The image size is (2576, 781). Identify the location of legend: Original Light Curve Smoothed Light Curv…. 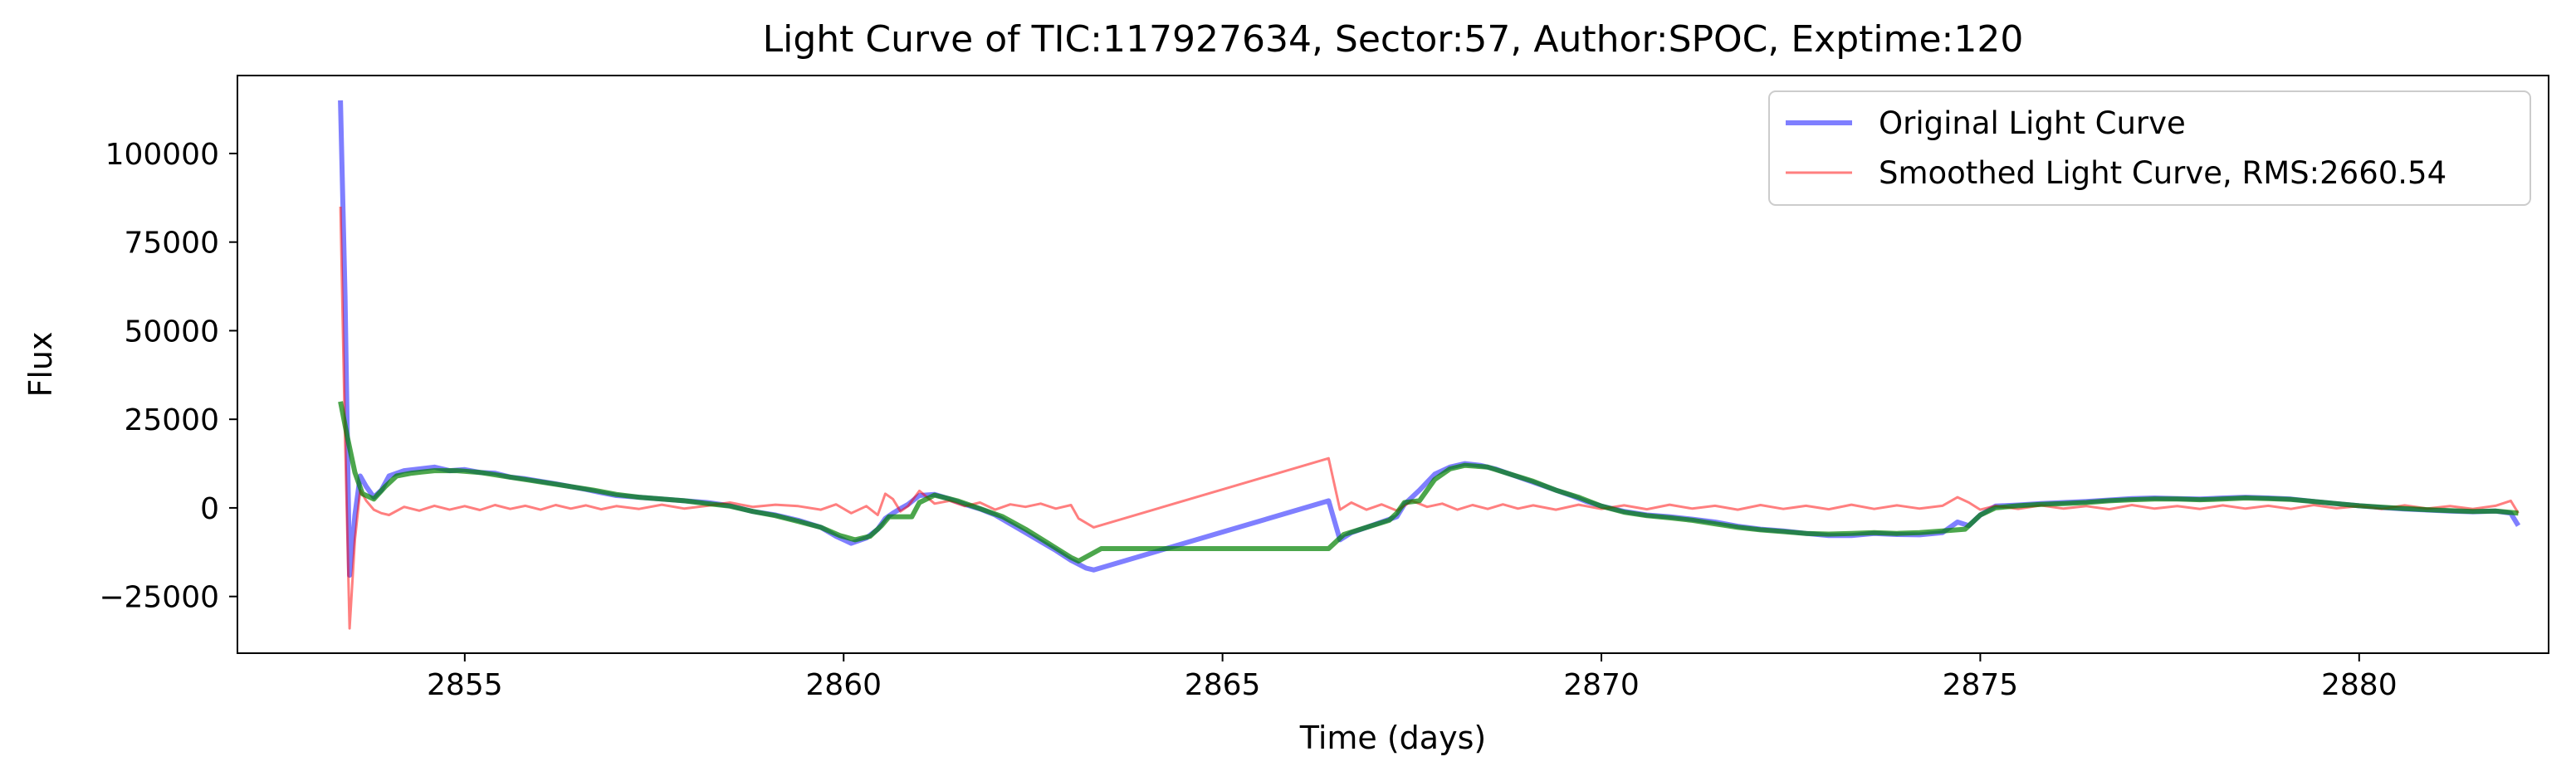
(2149, 148).